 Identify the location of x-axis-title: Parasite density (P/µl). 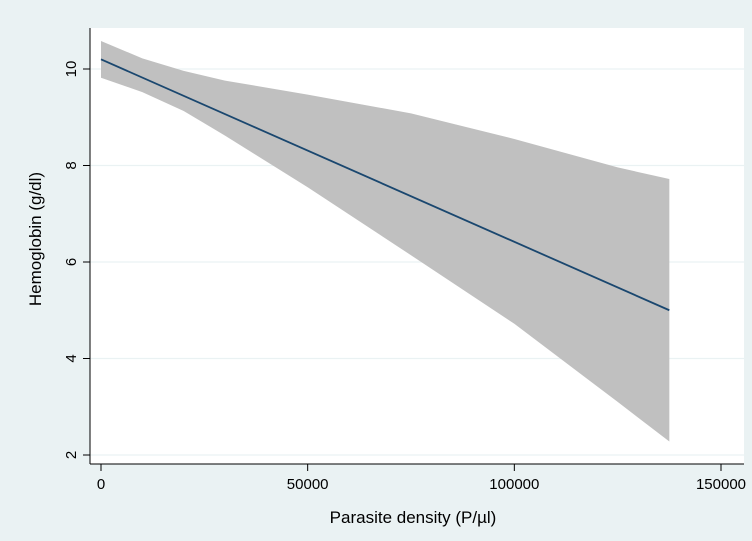
(413, 517).